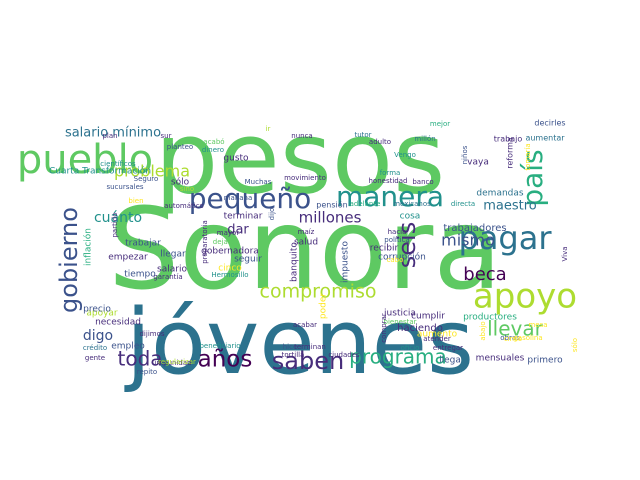 Image resolution: width=640 pixels, height=480 pixels. What do you see at coordinates (448, 348) in the screenshot?
I see `cloud-word: entregar` at bounding box center [448, 348].